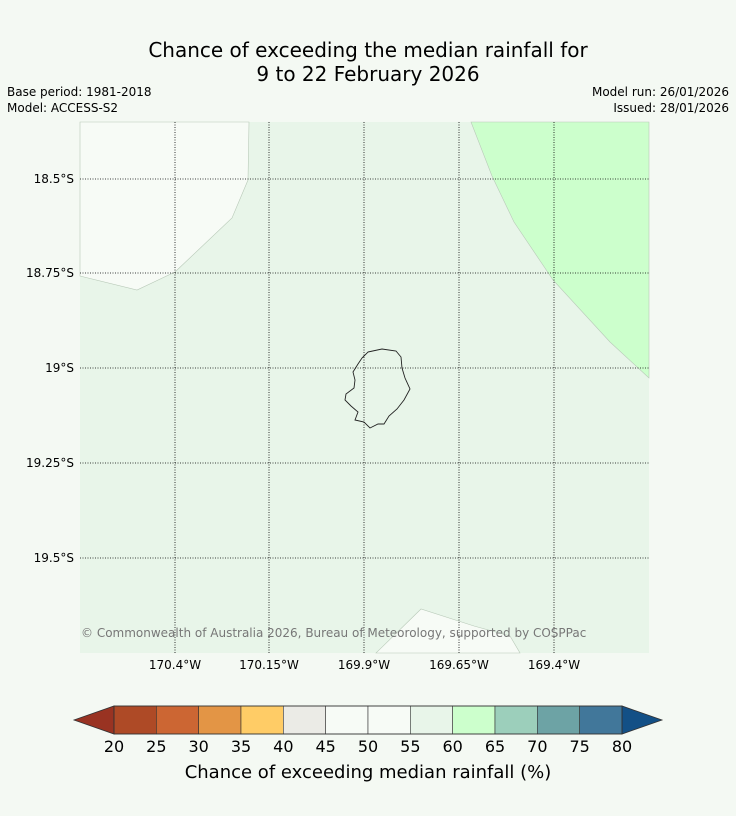 This screenshot has height=816, width=736. Describe the element at coordinates (63, 108) in the screenshot. I see `model-text: Model: ACCESS-S2` at that location.